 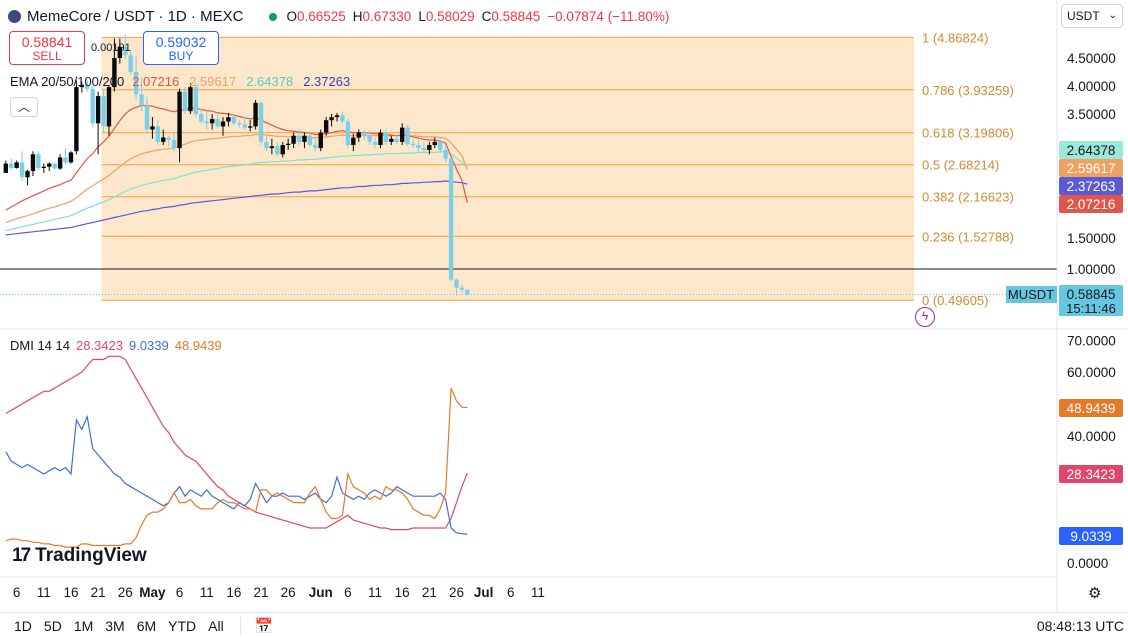 What do you see at coordinates (456, 592) in the screenshot?
I see `time-axis-tick: 26` at bounding box center [456, 592].